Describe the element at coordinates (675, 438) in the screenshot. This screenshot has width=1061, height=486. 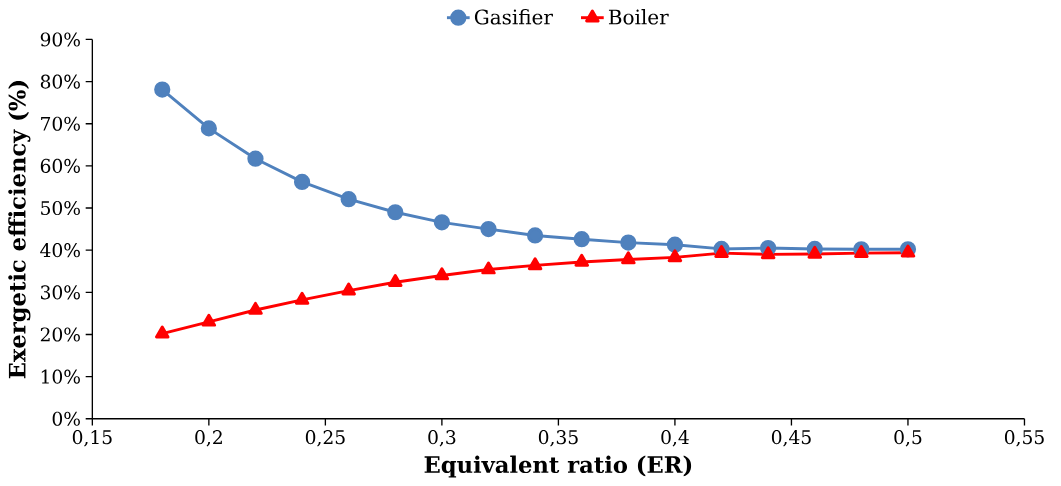
I see `x-tick-label: 0,4` at that location.